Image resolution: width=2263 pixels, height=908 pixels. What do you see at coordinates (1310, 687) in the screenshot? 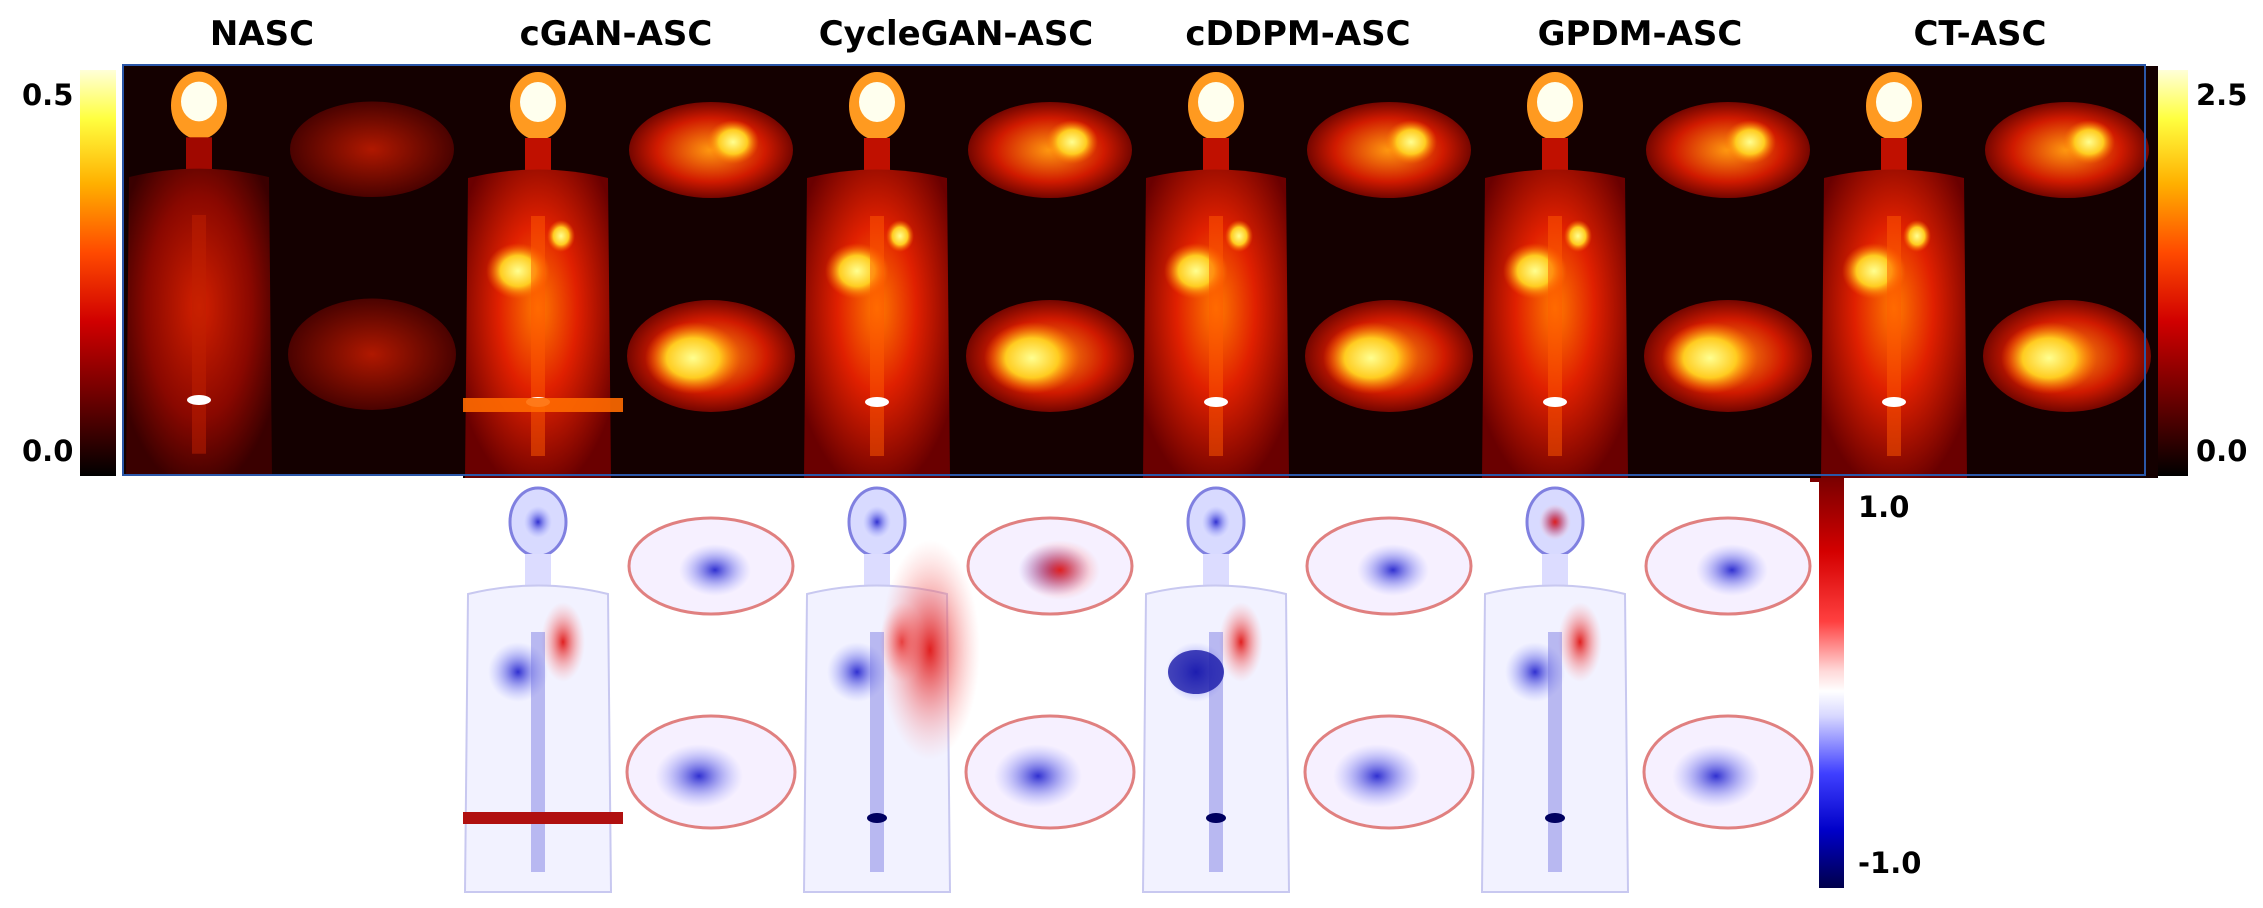
I see `difference-panel-cddpm-asc` at bounding box center [1310, 687].